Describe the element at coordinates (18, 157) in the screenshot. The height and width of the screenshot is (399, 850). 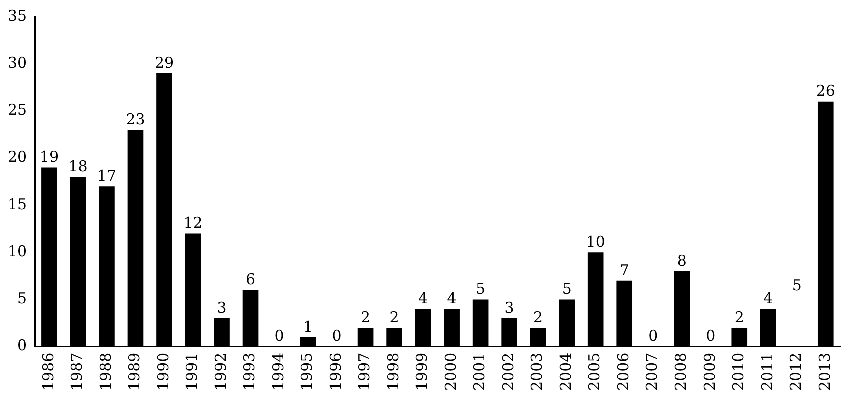
I see `y-tick-label: 20` at that location.